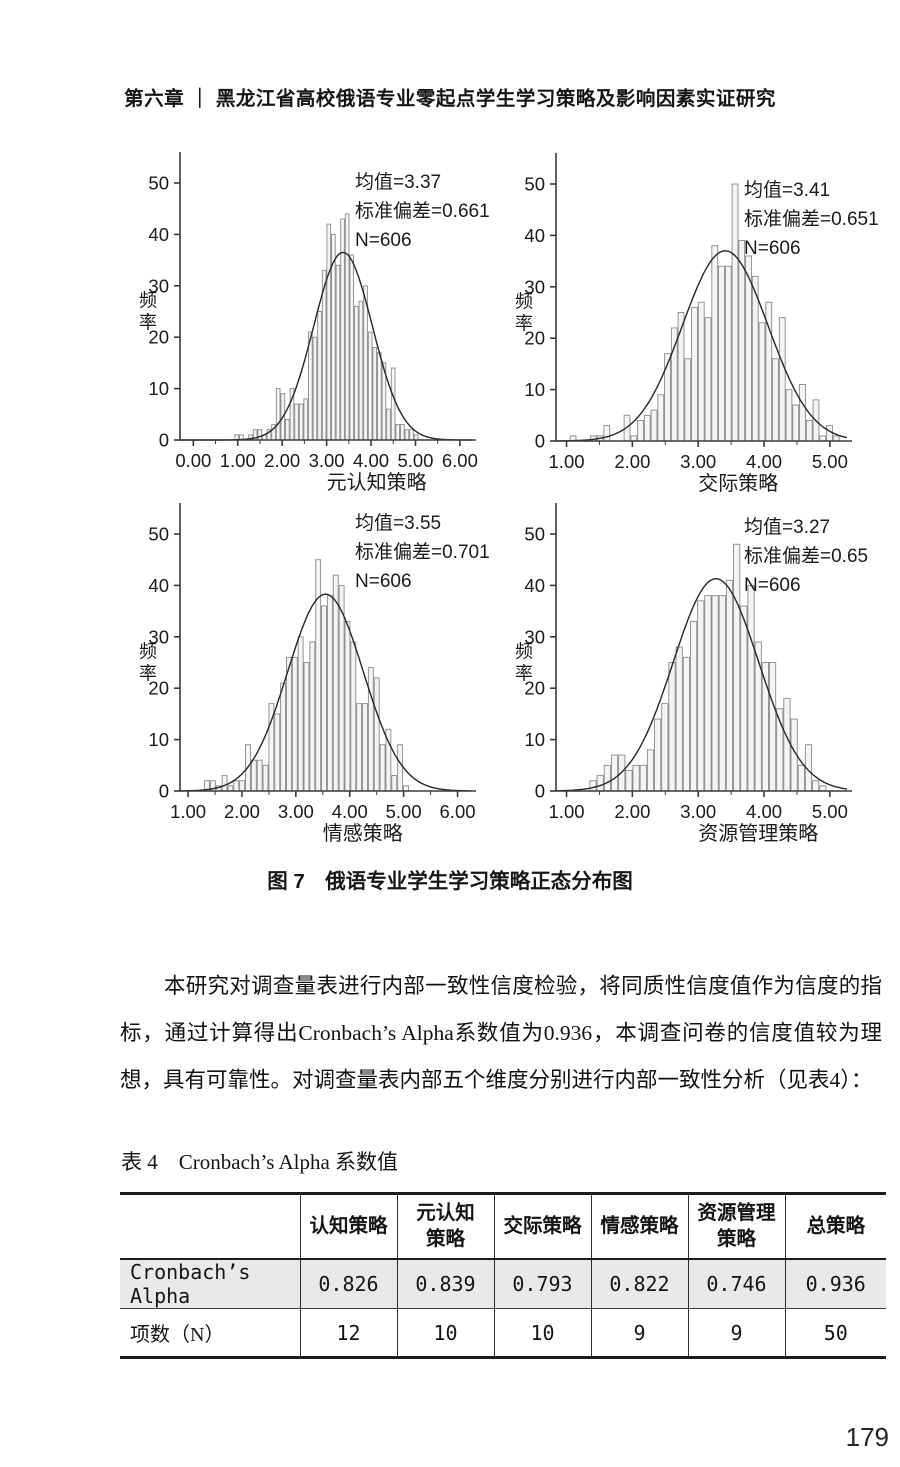 The image size is (900, 1467). I want to click on value-cell: 50, so click(835, 1333).